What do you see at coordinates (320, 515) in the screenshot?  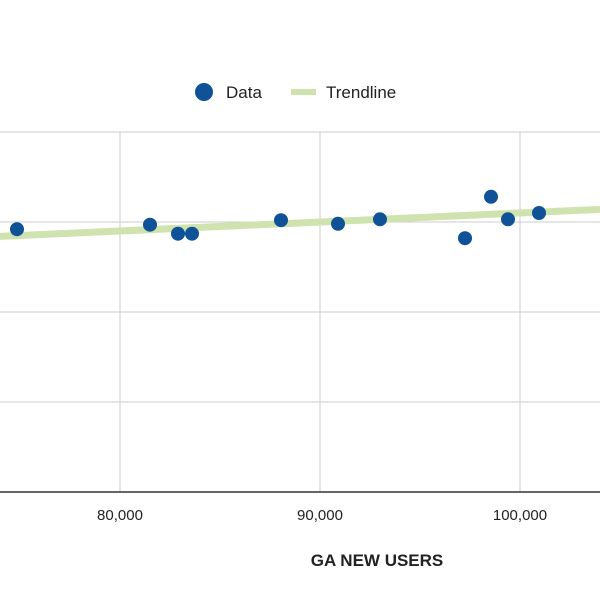 I see `x-tick-label: 90,000` at bounding box center [320, 515].